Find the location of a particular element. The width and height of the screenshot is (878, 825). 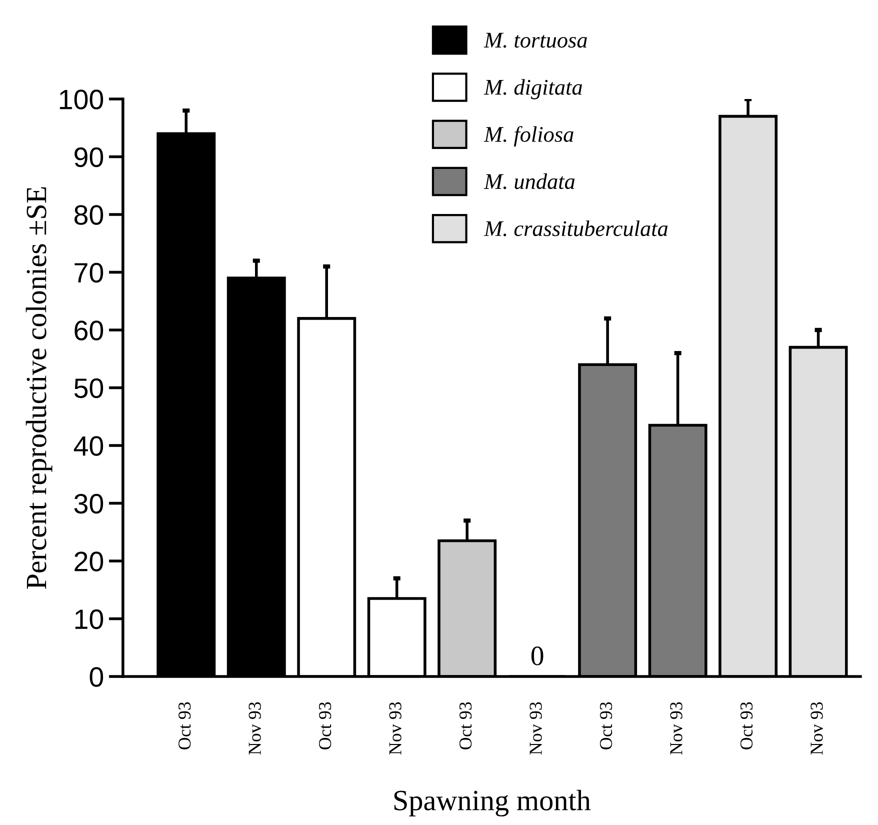

legend-label: M. undata is located at coordinates (529, 181).